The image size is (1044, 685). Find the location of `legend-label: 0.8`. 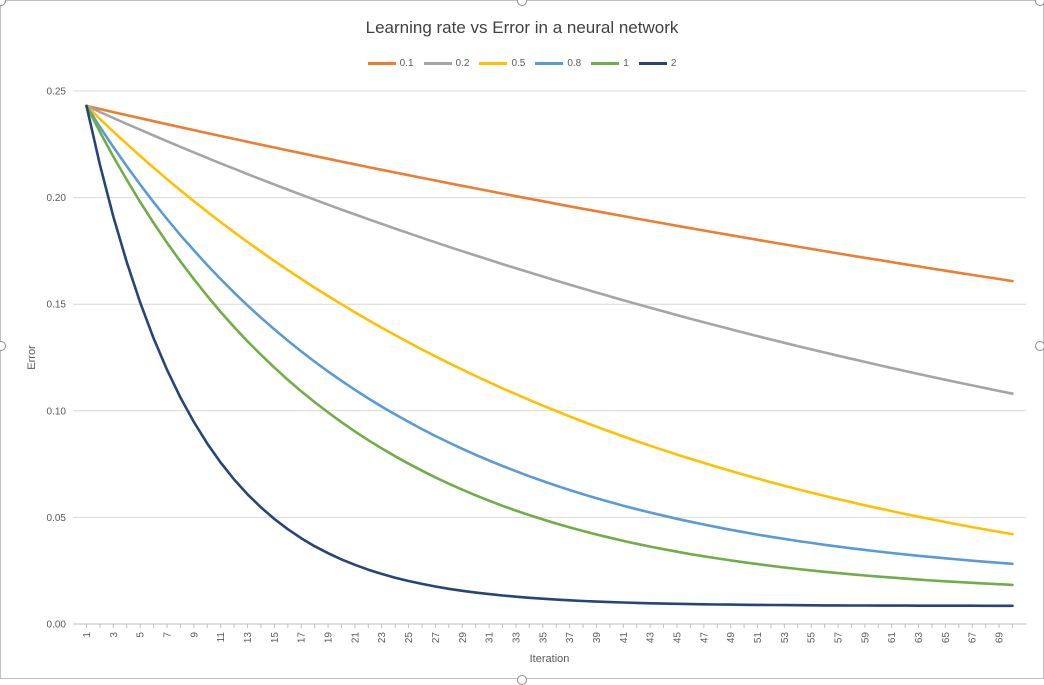

legend-label: 0.8 is located at coordinates (574, 63).